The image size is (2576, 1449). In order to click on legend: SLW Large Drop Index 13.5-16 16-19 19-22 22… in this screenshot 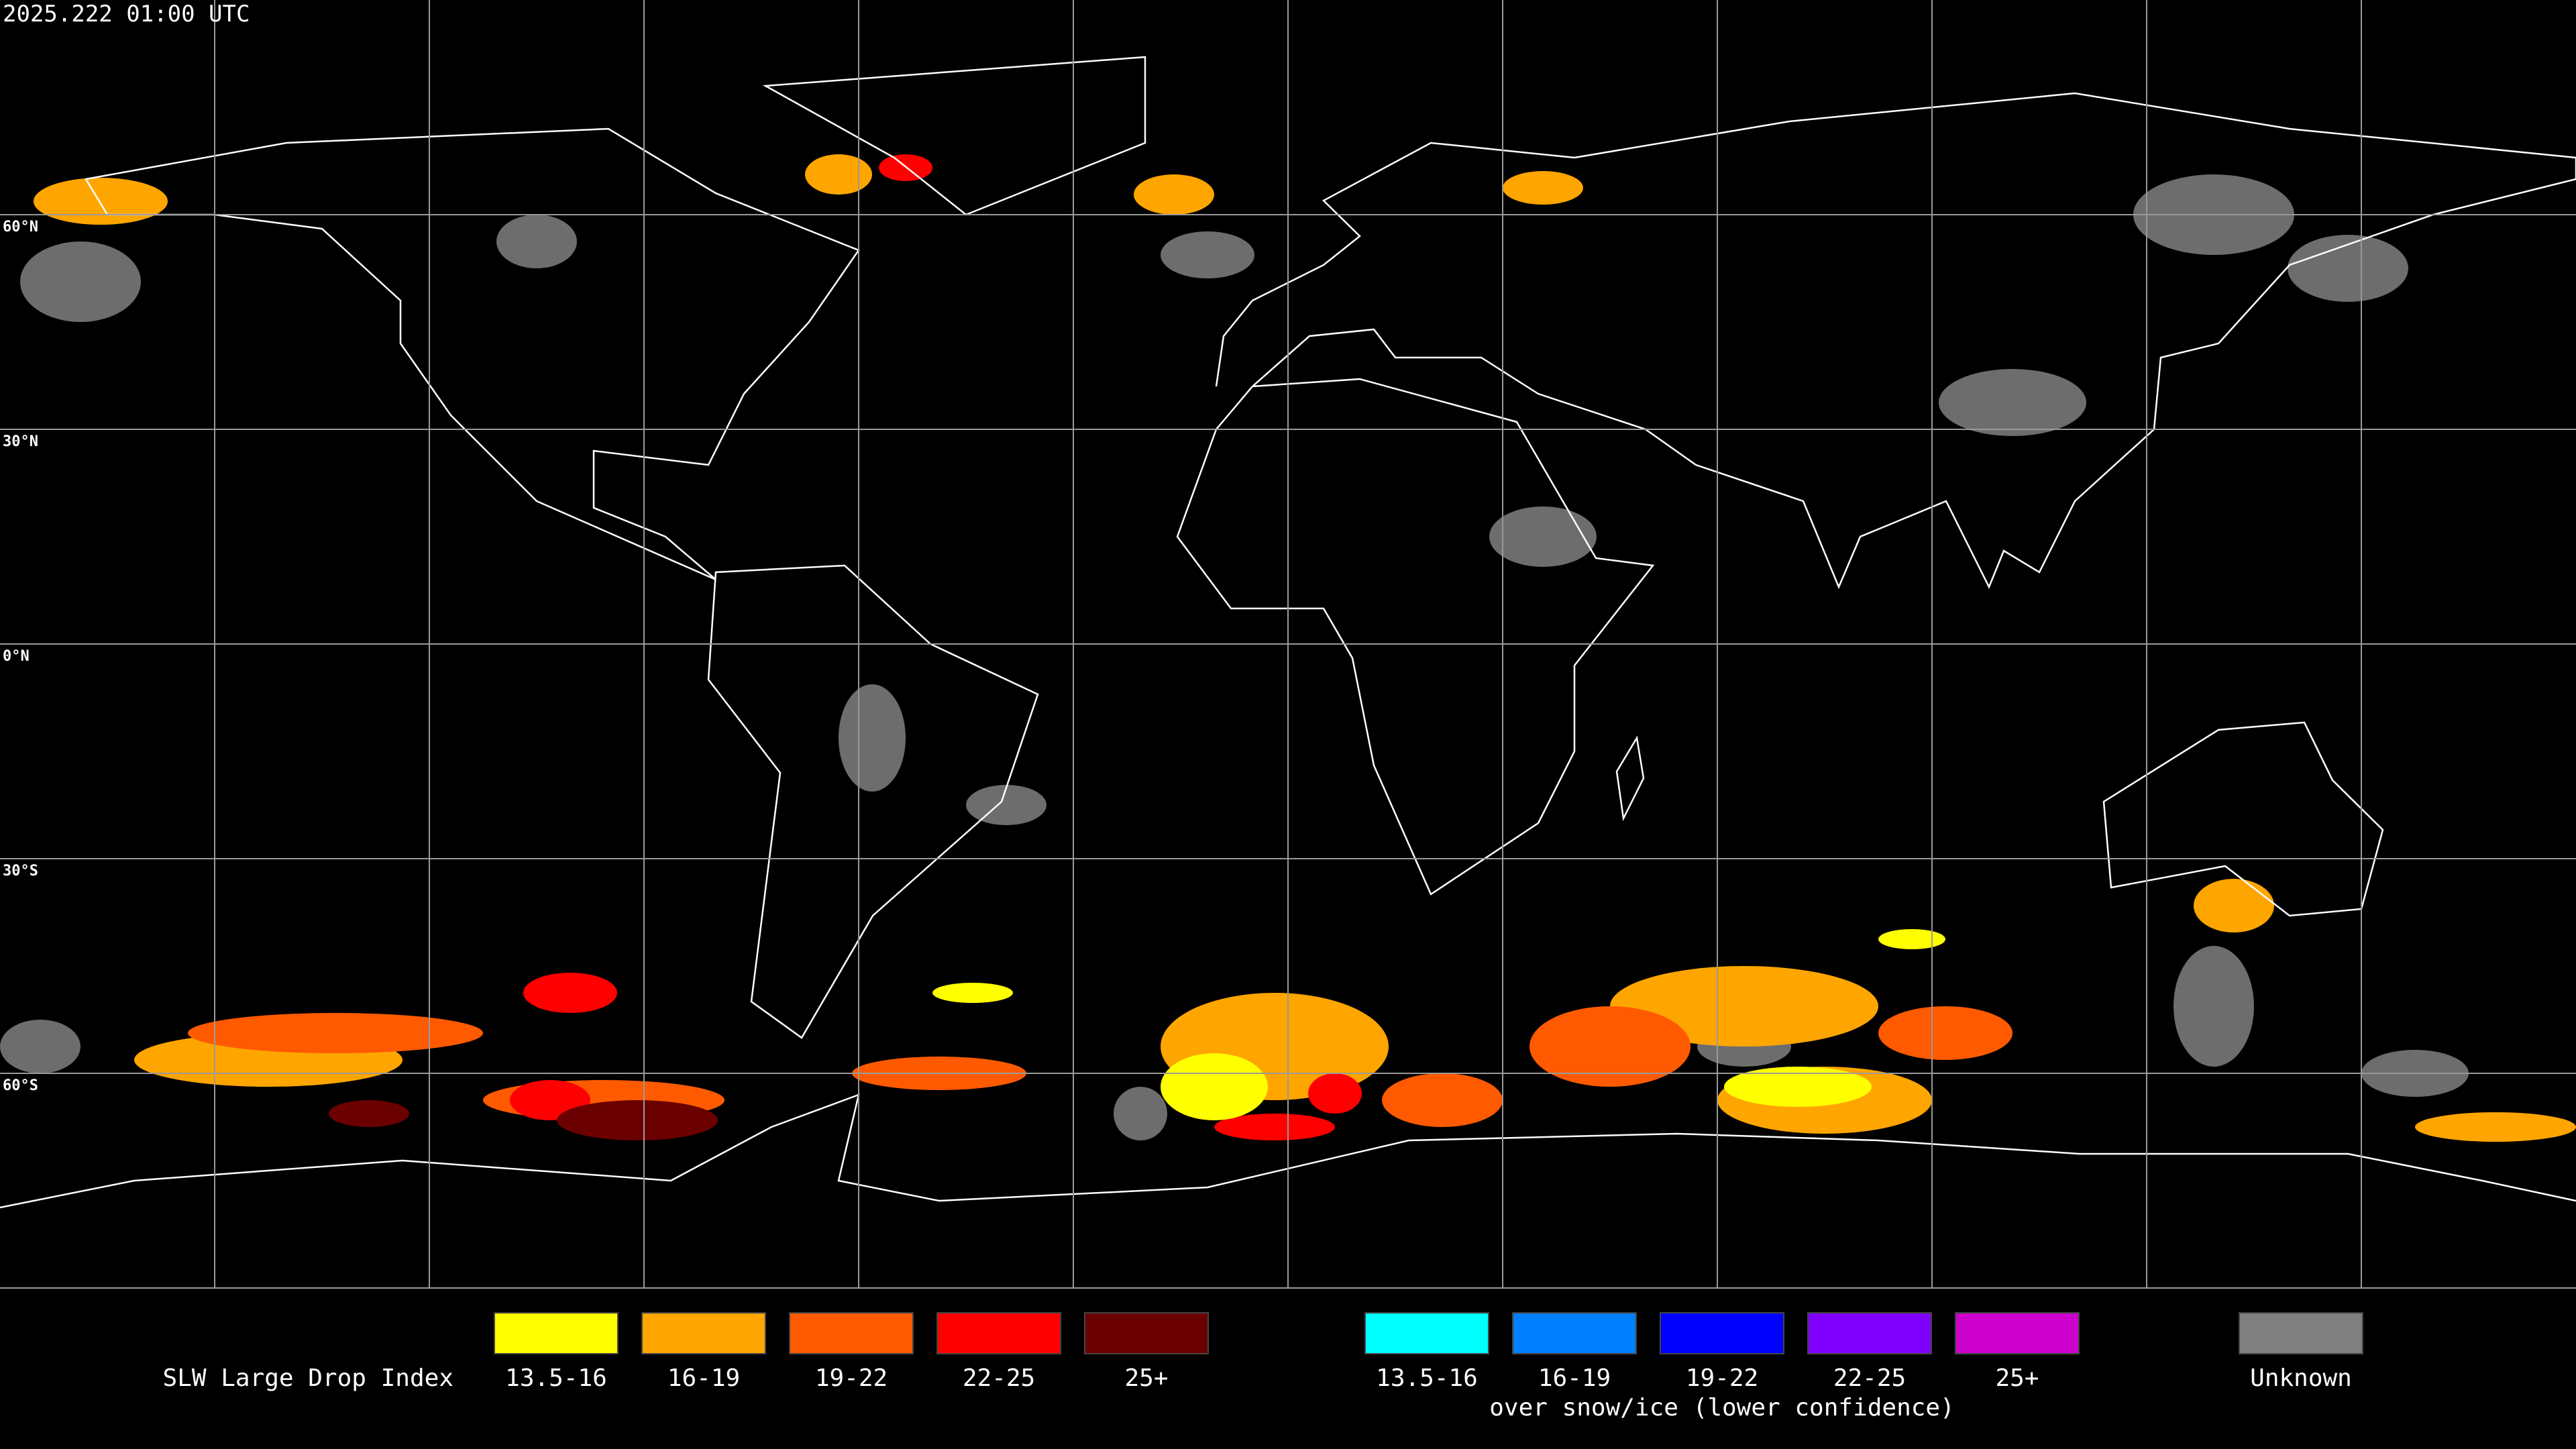, I will do `click(1263, 1366)`.